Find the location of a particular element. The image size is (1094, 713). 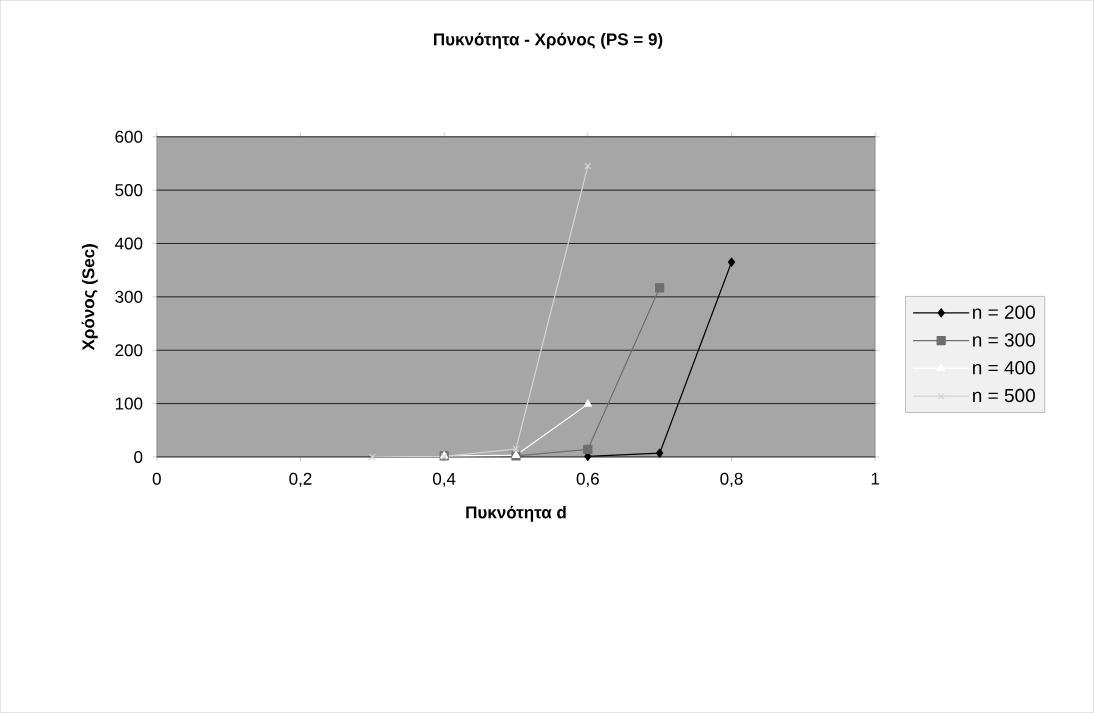

x-tick-label: 0,4 is located at coordinates (444, 479).